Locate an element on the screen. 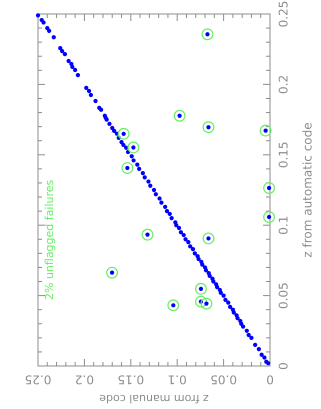  y-tick-label: 0.1 is located at coordinates (283, 225).